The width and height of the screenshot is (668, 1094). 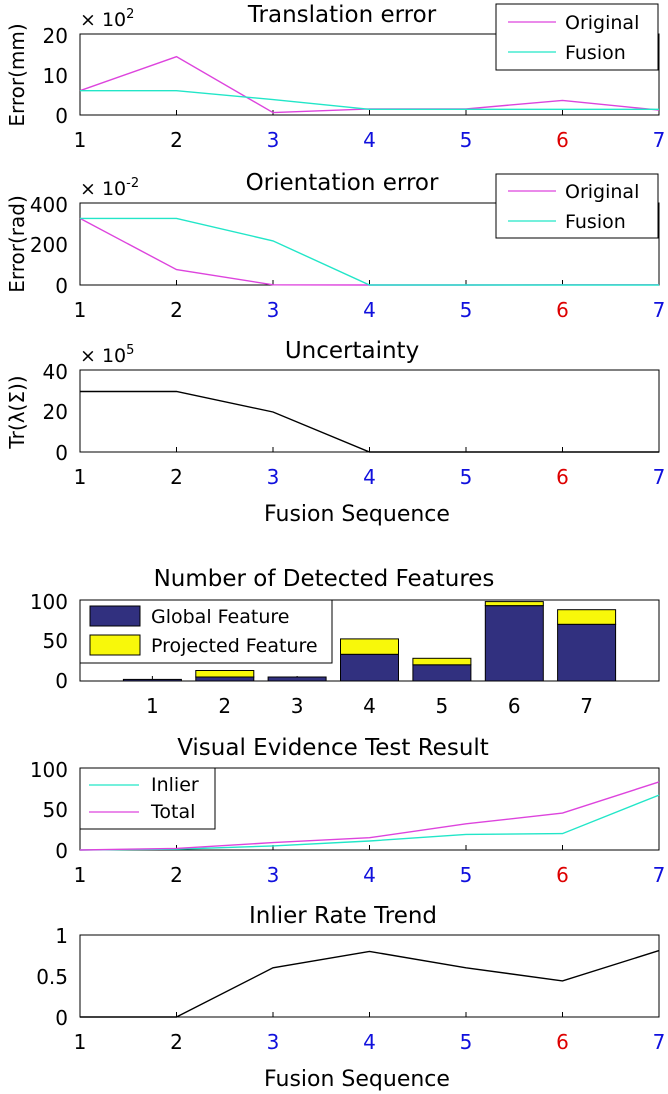 I want to click on y-ticks-translation: 20 10 0, so click(x=55, y=76).